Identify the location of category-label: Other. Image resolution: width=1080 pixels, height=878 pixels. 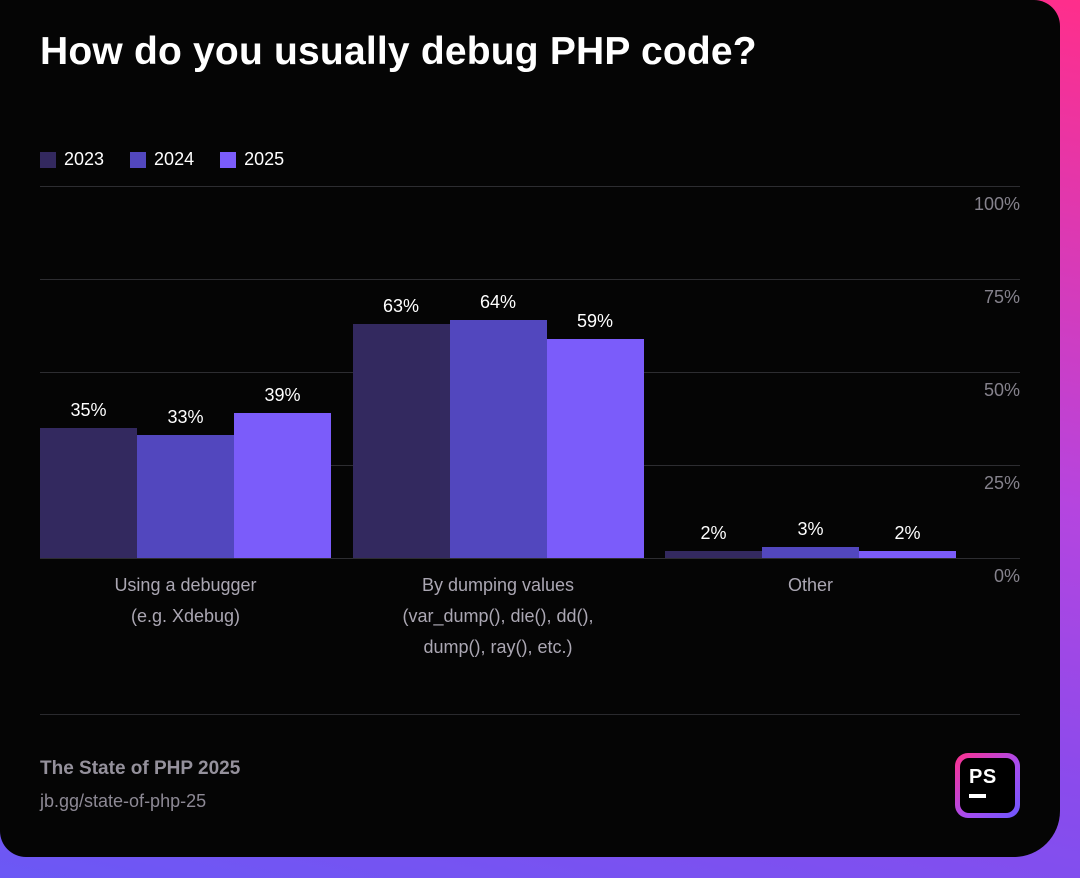
(810, 616).